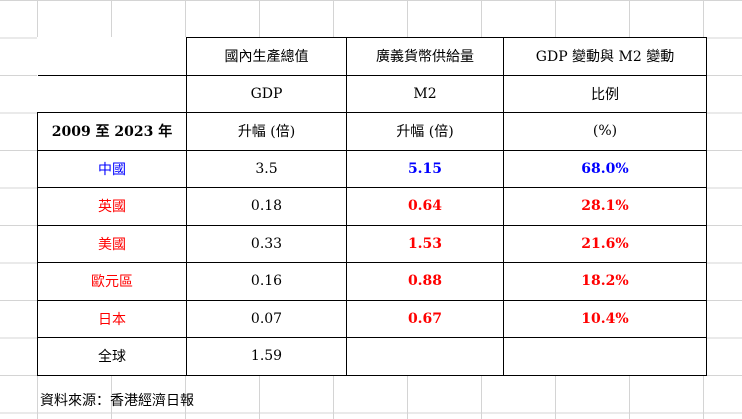 This screenshot has width=742, height=419. Describe the element at coordinates (425, 281) in the screenshot. I see `m2-cell: 0.88` at that location.